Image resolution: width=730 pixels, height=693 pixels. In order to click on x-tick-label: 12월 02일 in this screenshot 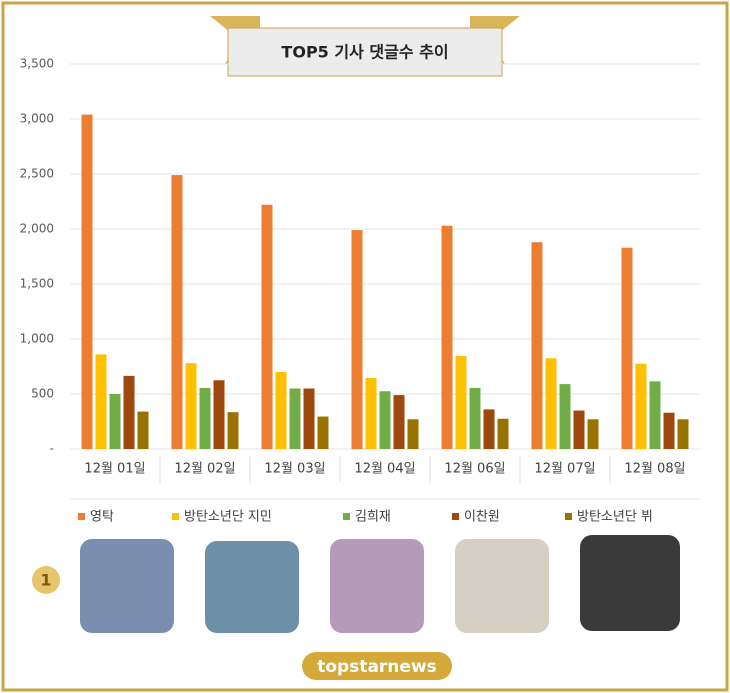, I will do `click(204, 469)`.